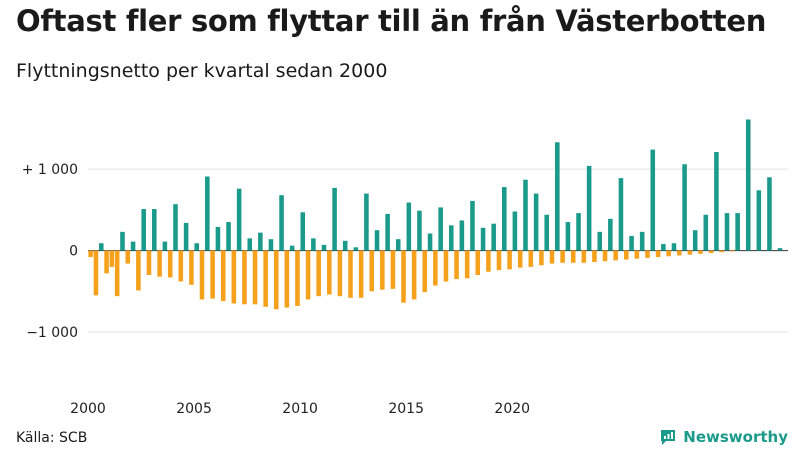  What do you see at coordinates (735, 437) in the screenshot?
I see `brand-name: Newsworthy` at bounding box center [735, 437].